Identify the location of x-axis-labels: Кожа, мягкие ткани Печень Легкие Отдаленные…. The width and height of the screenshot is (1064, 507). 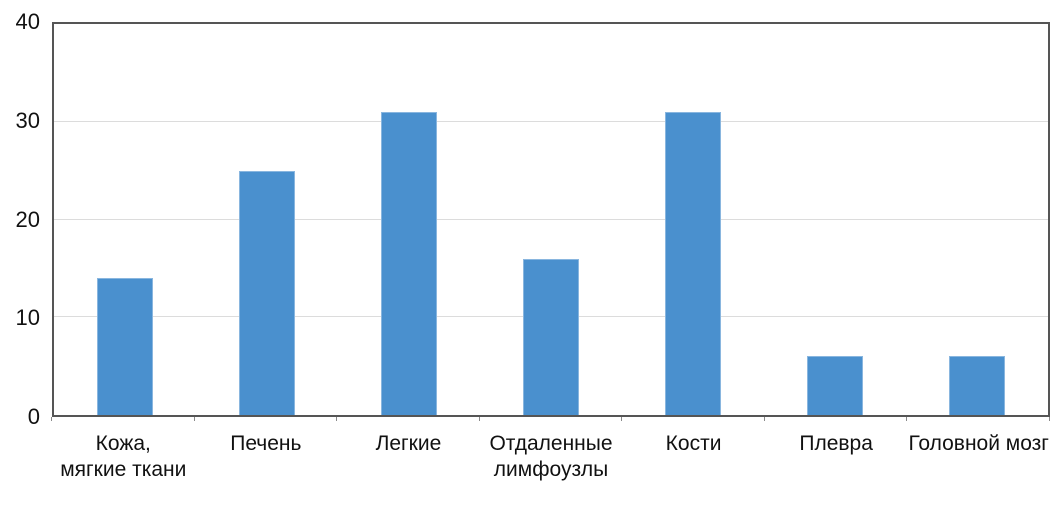
(551, 461).